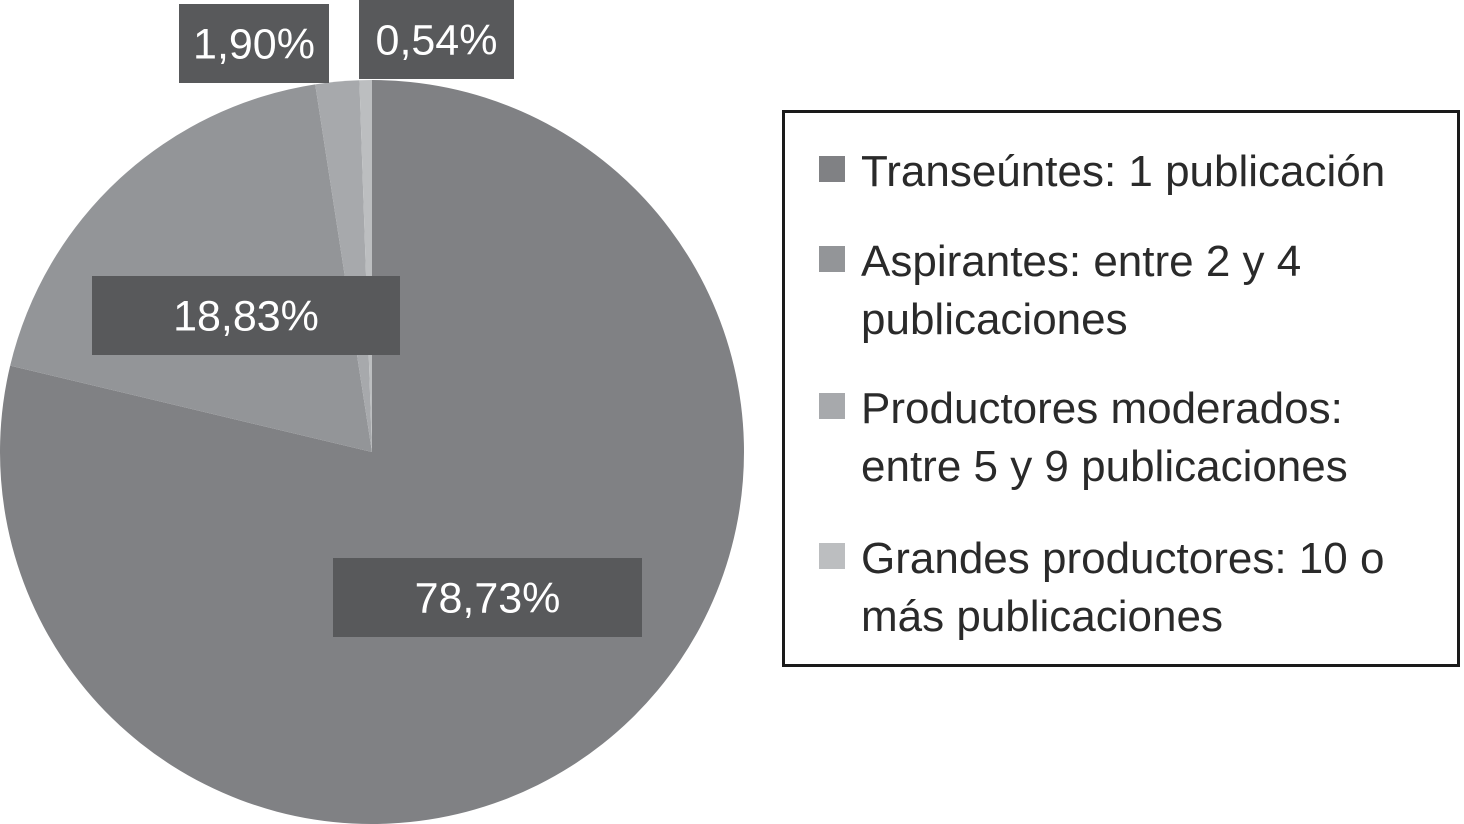 The image size is (1464, 824). I want to click on data-label-3: 0,54%, so click(437, 41).